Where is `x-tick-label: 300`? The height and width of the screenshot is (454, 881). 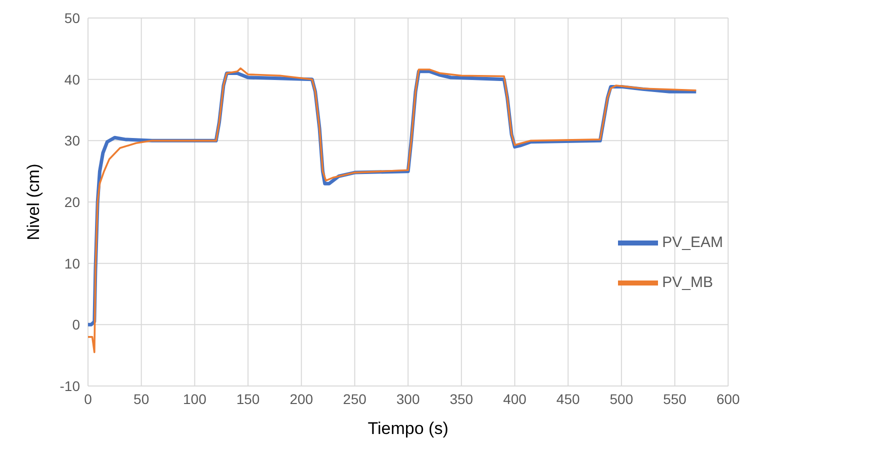 x-tick-label: 300 is located at coordinates (408, 398).